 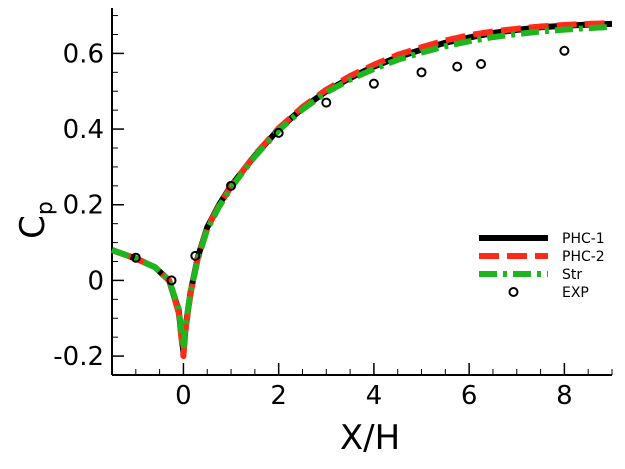 What do you see at coordinates (78, 357) in the screenshot?
I see `y-tick-label: -0.2` at bounding box center [78, 357].